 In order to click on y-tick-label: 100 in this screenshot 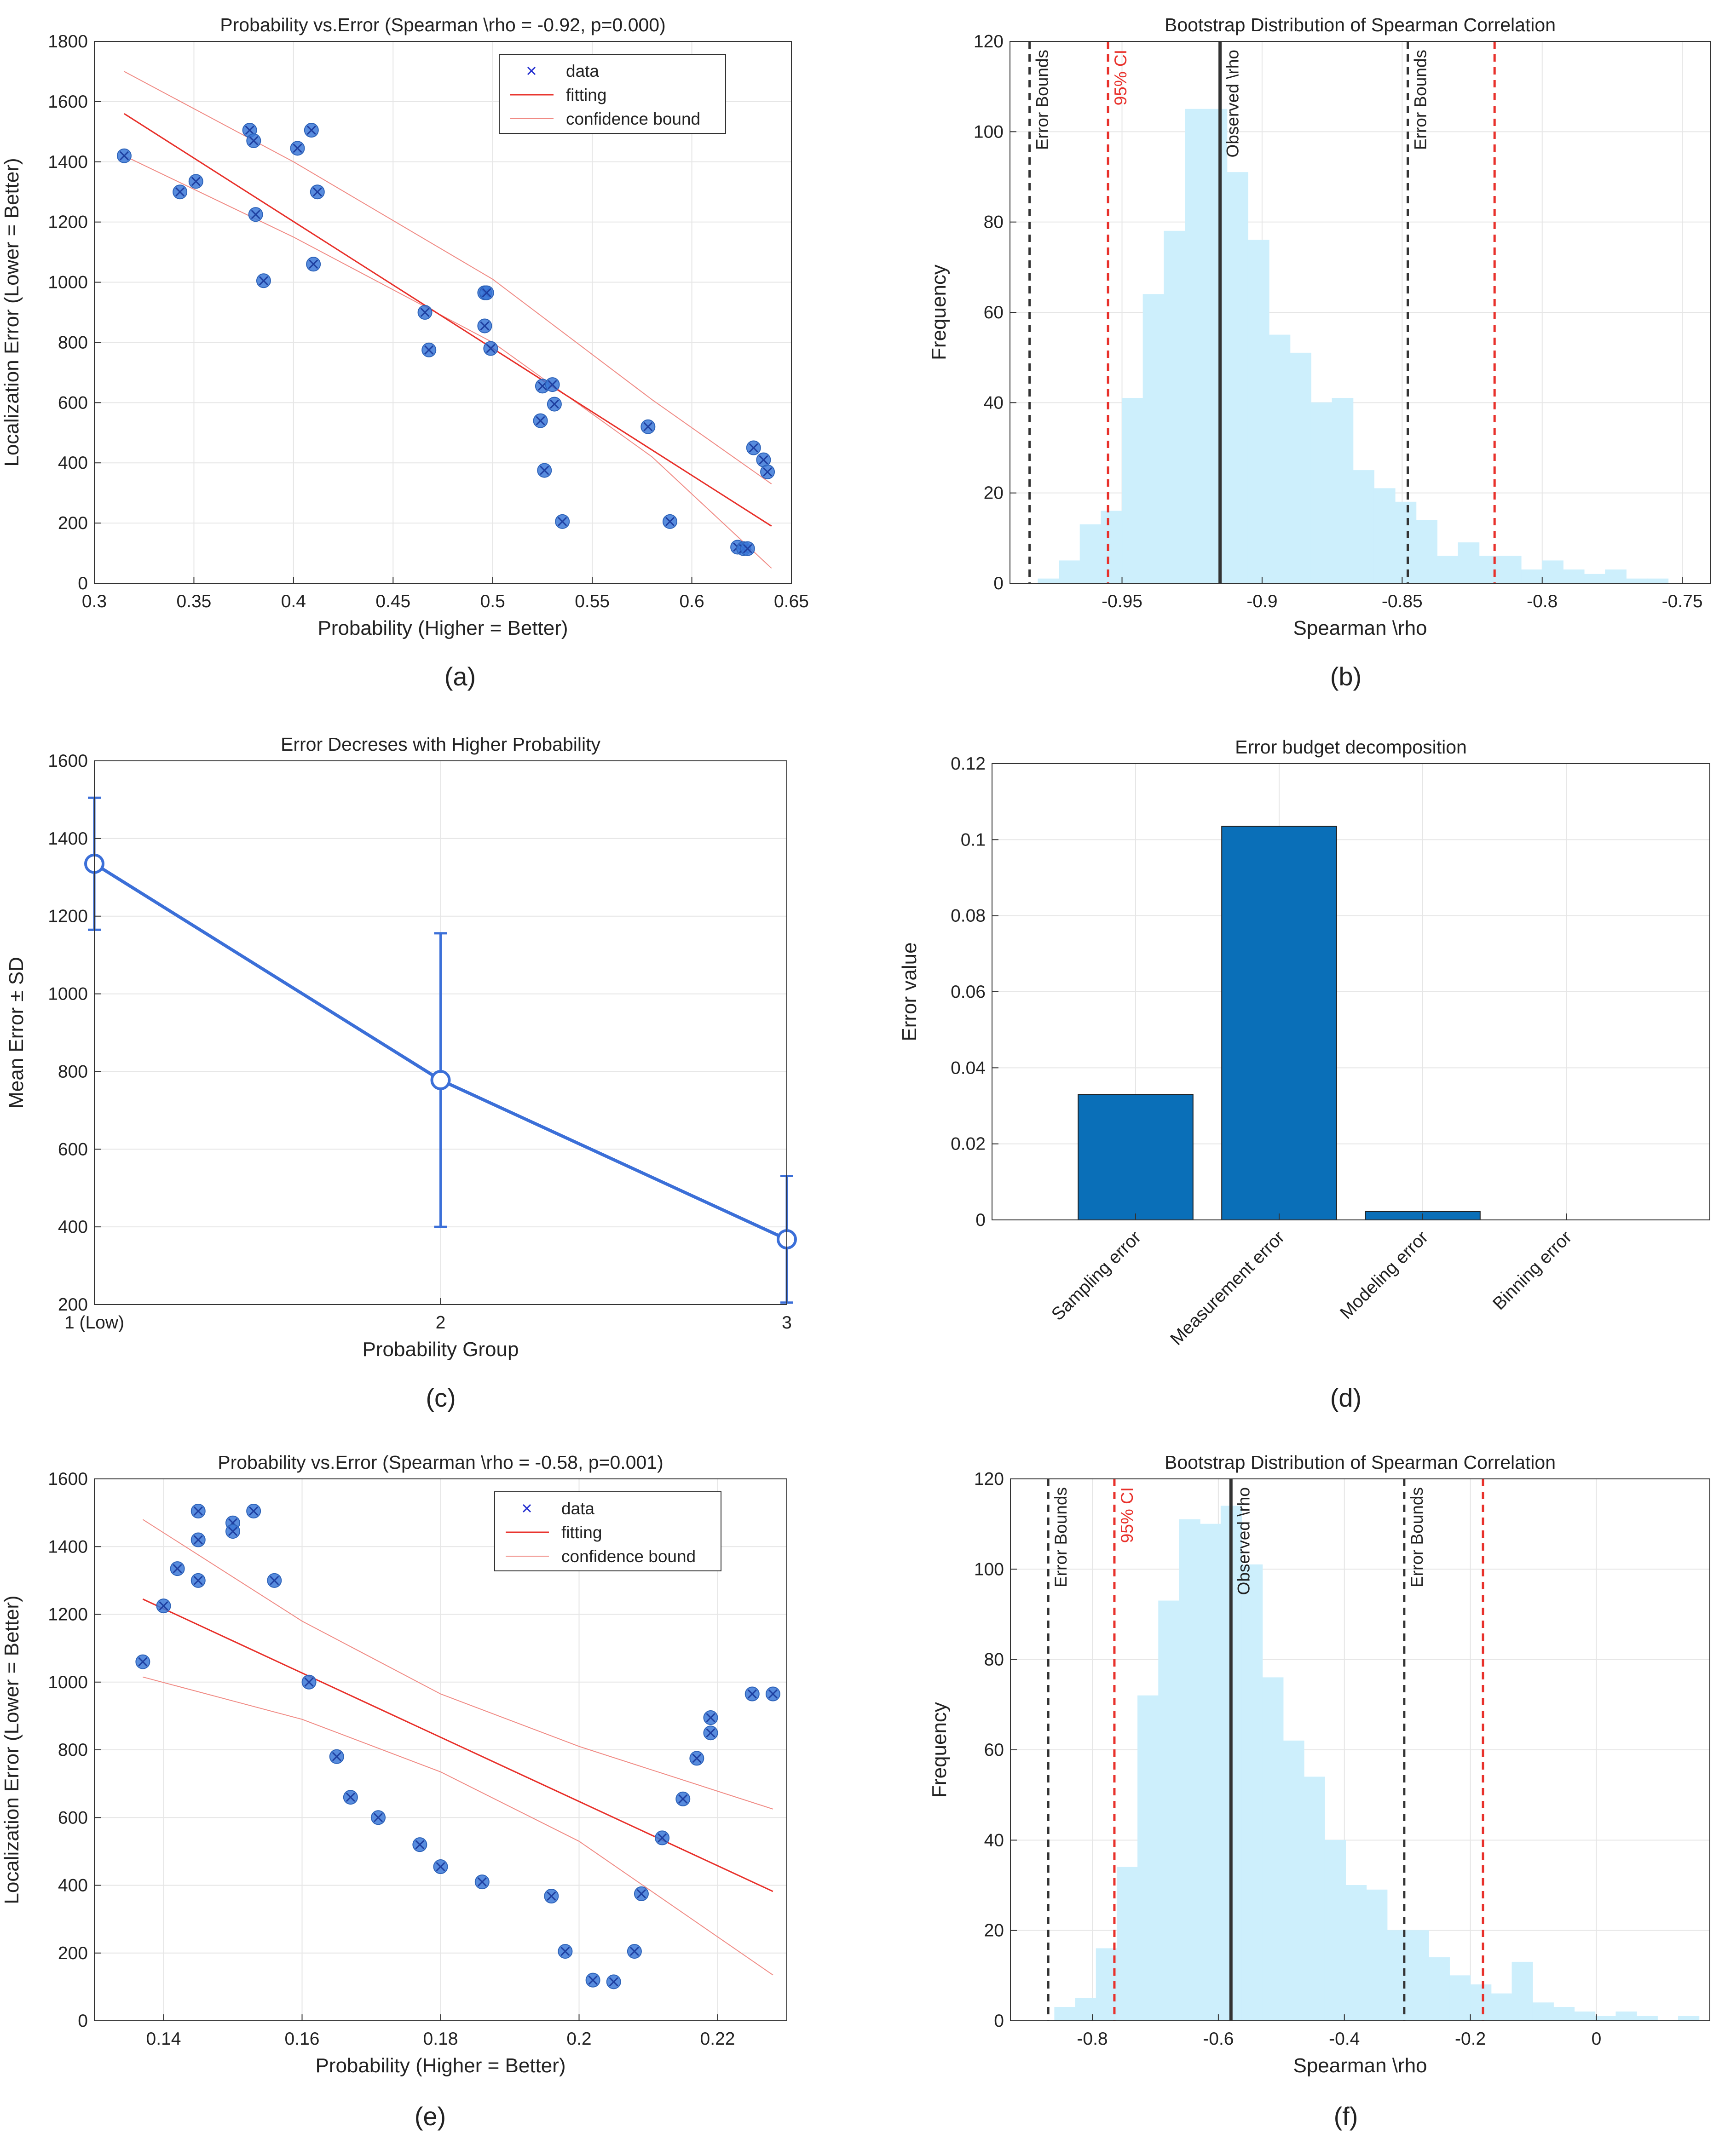, I will do `click(989, 132)`.